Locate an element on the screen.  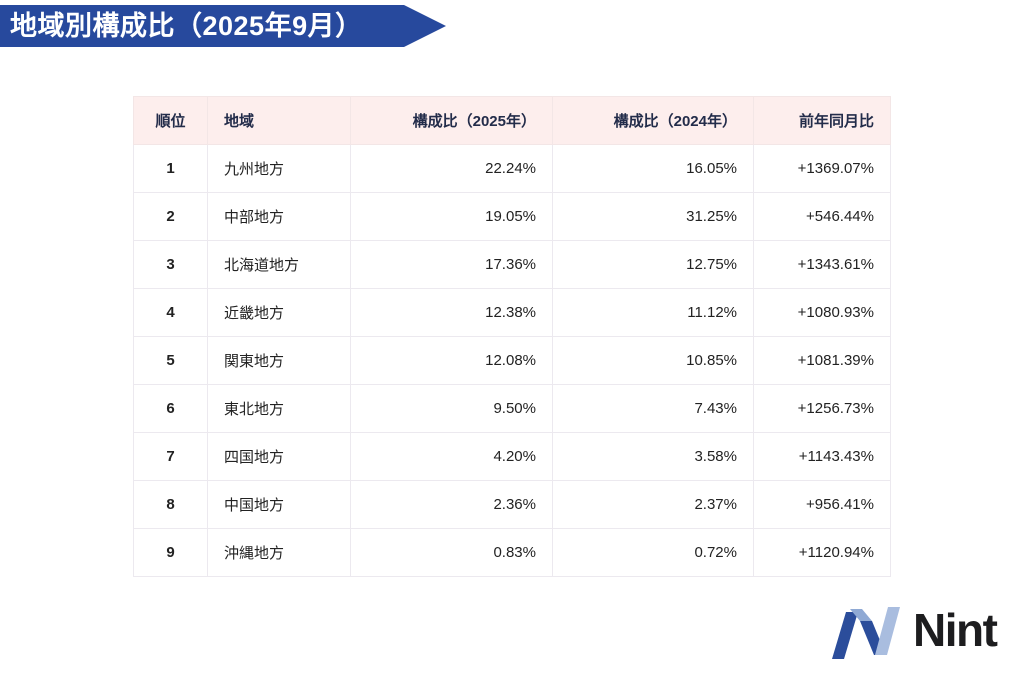
share-2025-cell: 4.20% is located at coordinates (451, 456).